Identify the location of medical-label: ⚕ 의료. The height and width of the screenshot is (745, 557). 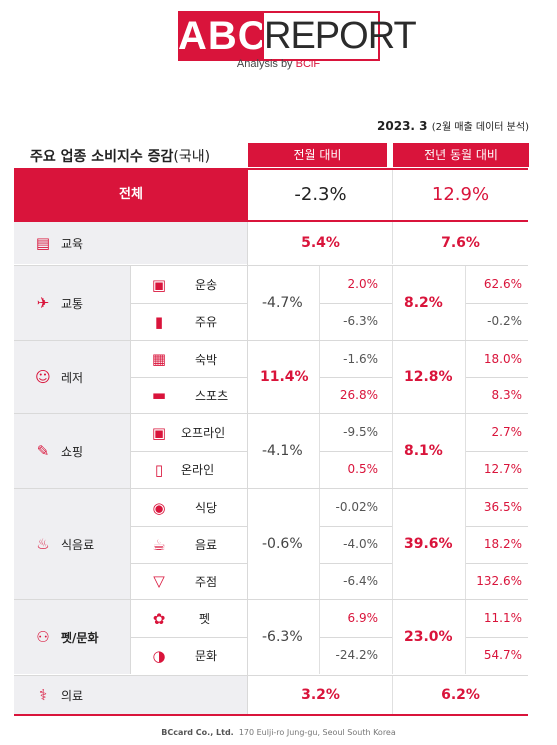
(58, 695).